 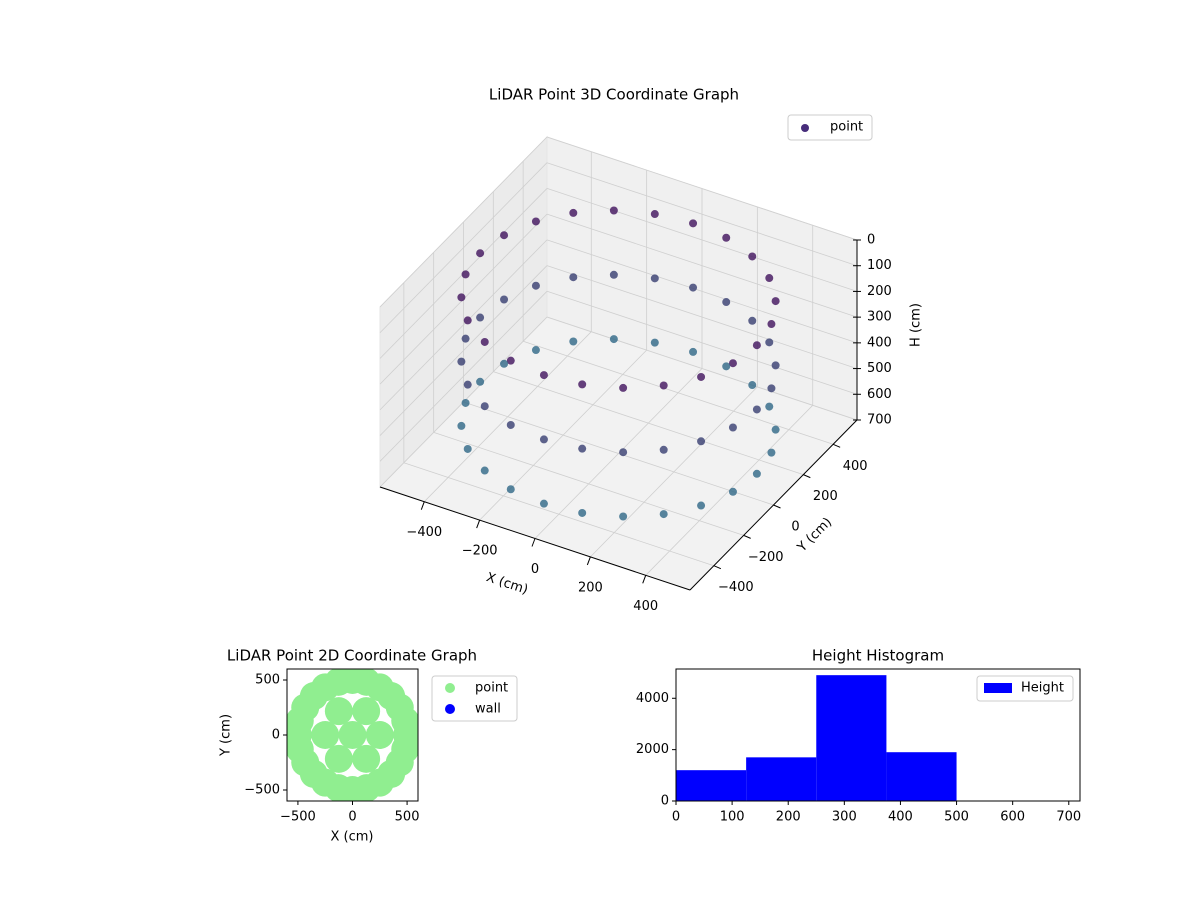 What do you see at coordinates (766, 557) in the screenshot?
I see `y-tick-label: −200` at bounding box center [766, 557].